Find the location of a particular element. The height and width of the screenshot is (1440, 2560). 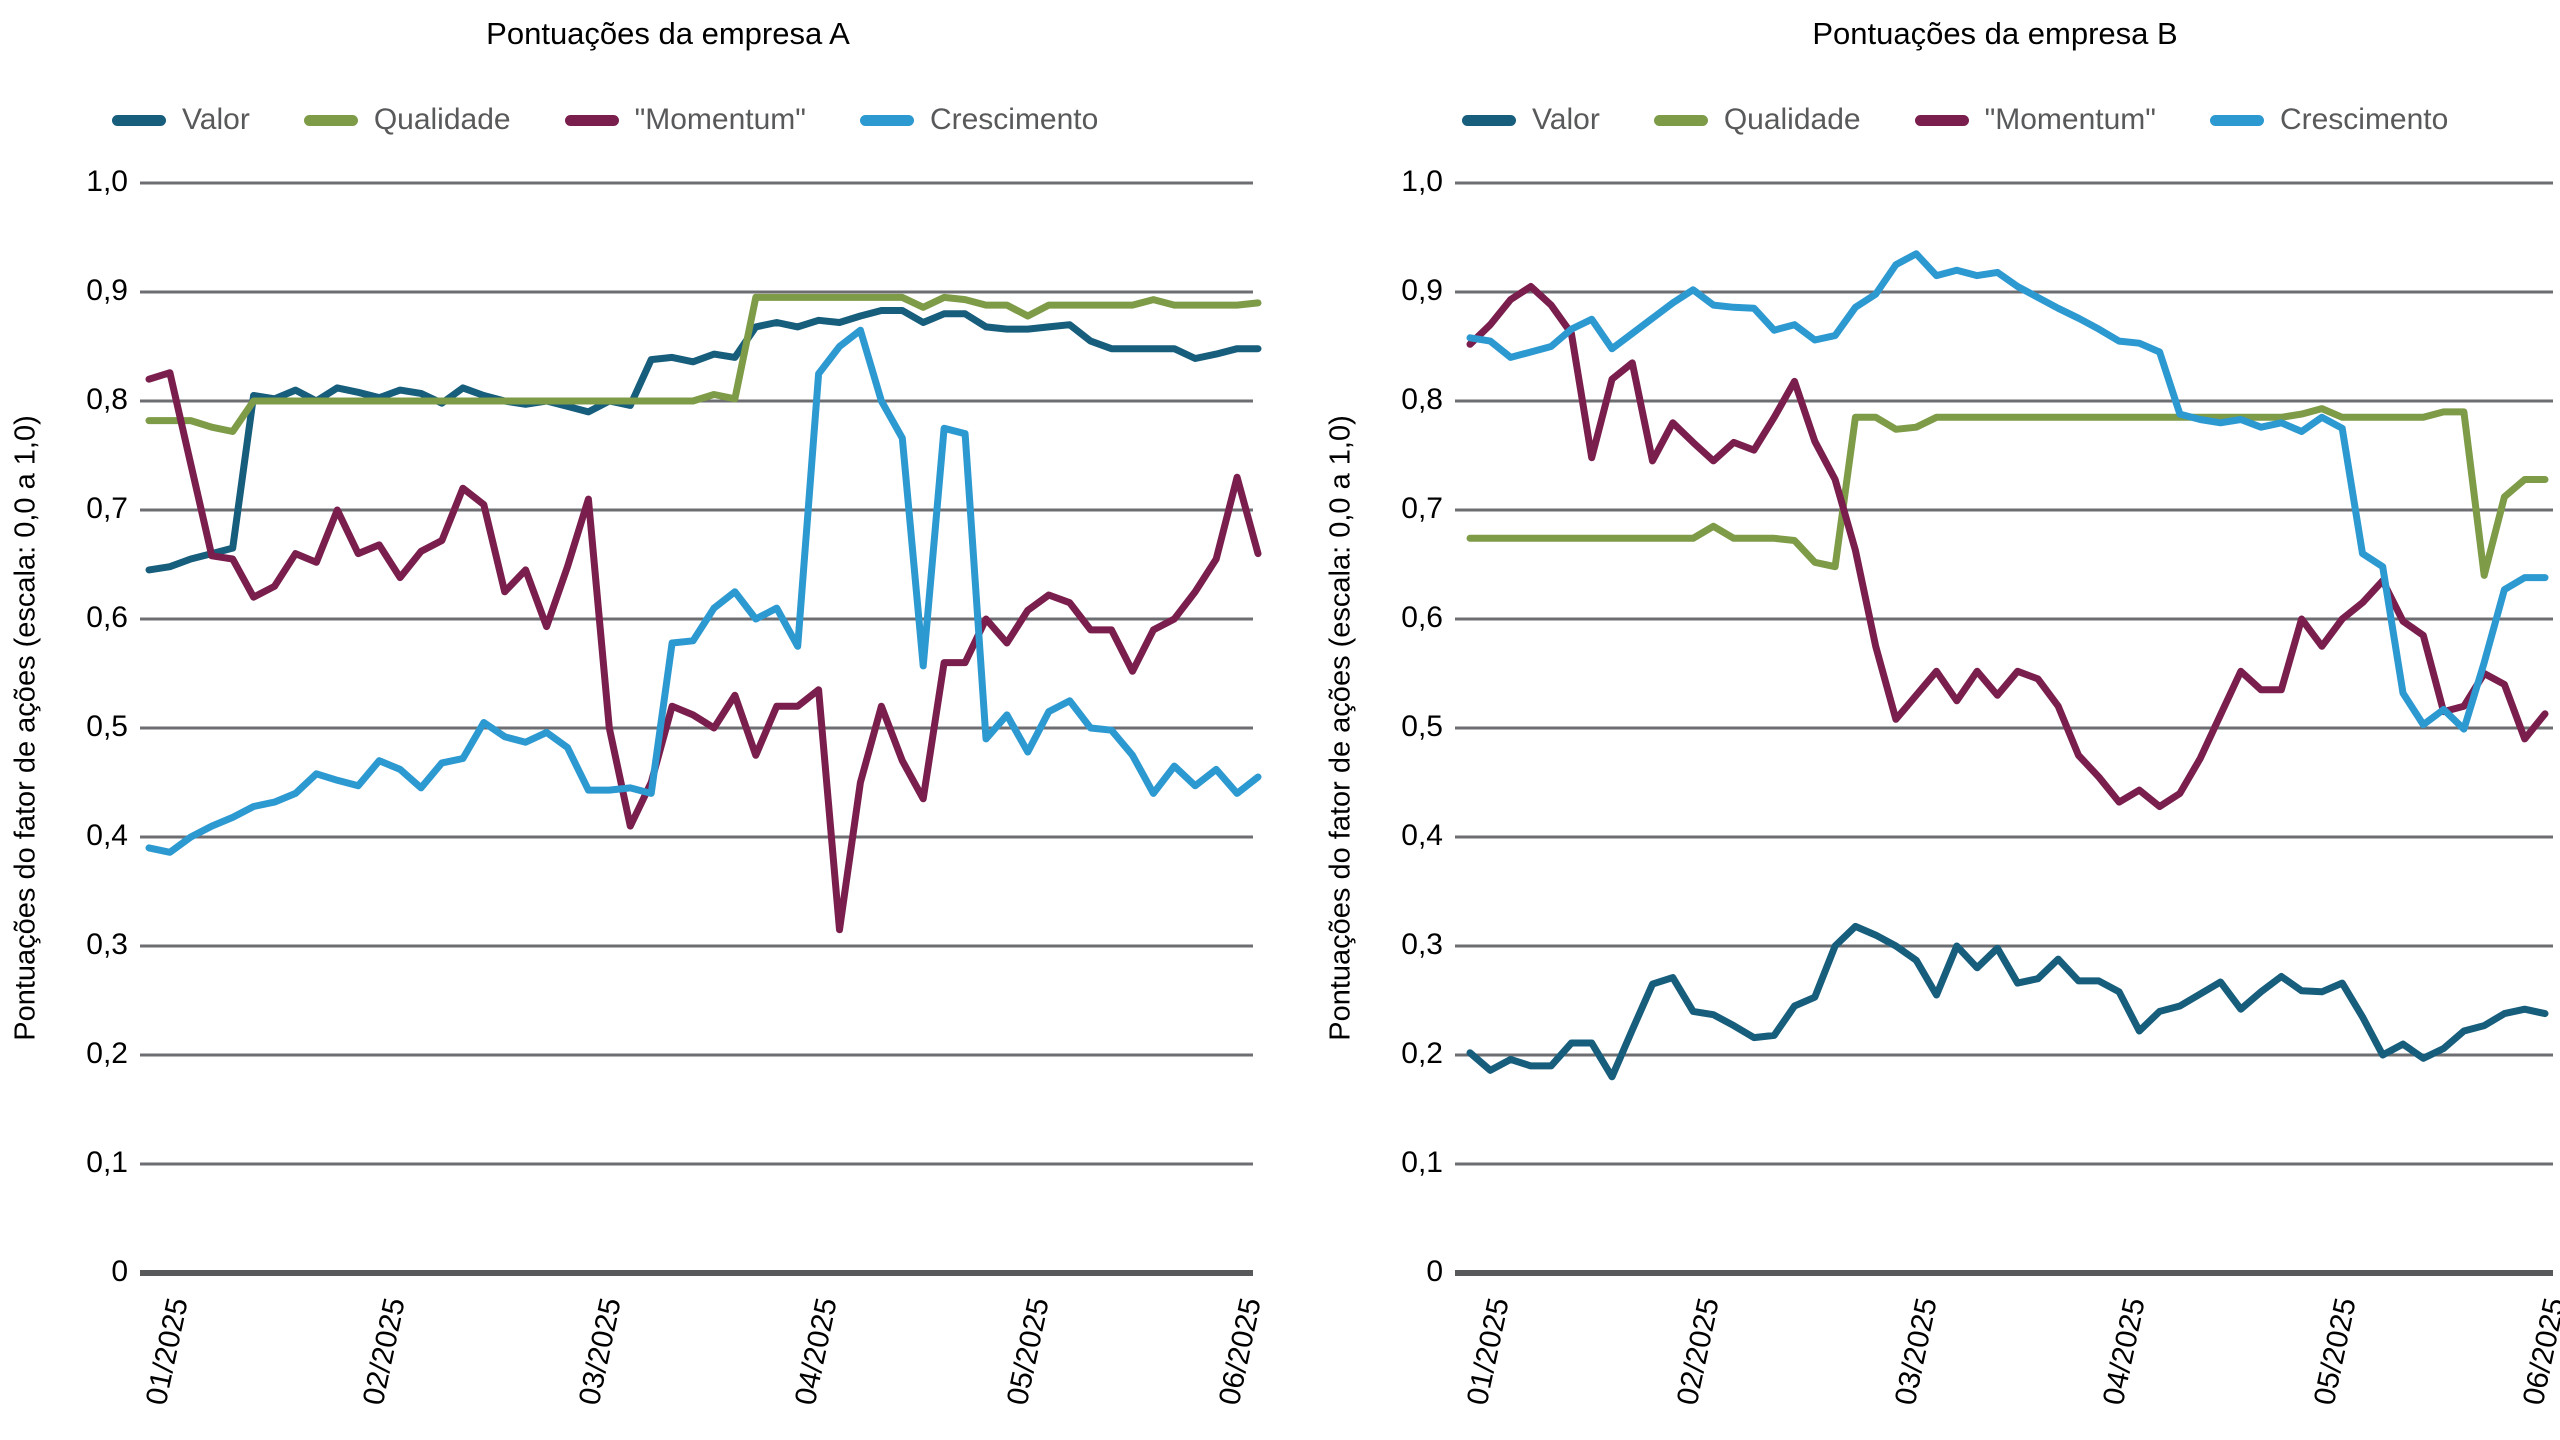

chart-a-legend: Valor Qualidade "Momentum" Crescimento is located at coordinates (605, 120).